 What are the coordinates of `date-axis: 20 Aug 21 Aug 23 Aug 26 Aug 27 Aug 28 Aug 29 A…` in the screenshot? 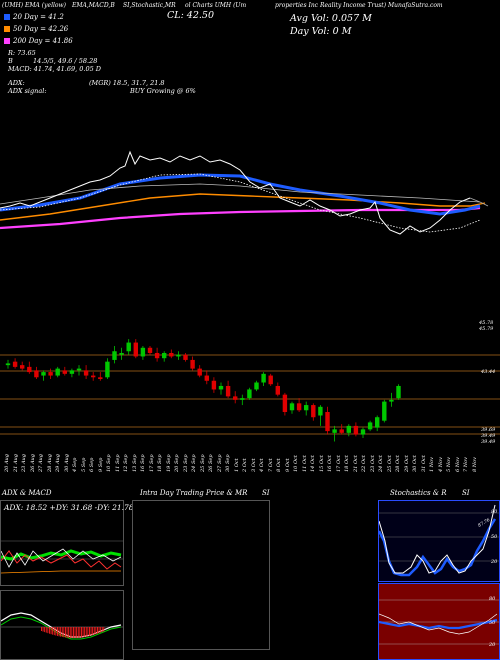 It's located at (250, 464).